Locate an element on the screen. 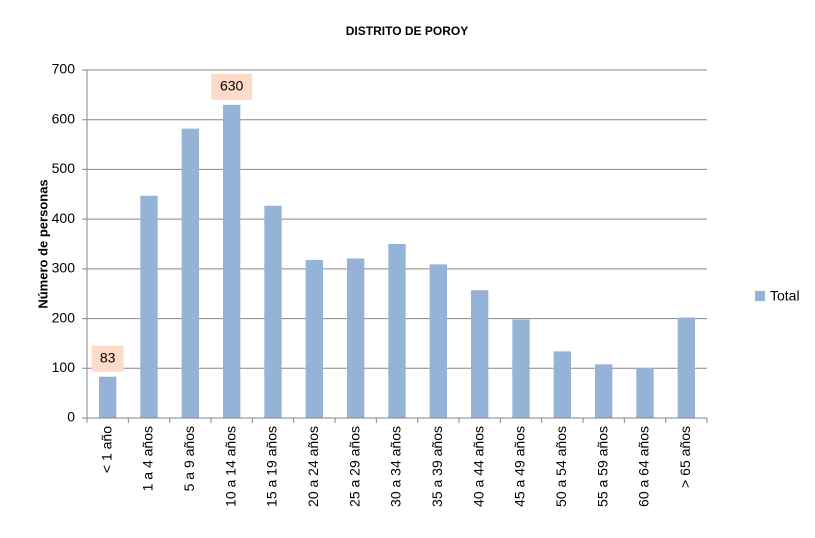 The image size is (815, 538). x-tick-label: 60 a 64 años is located at coordinates (644, 466).